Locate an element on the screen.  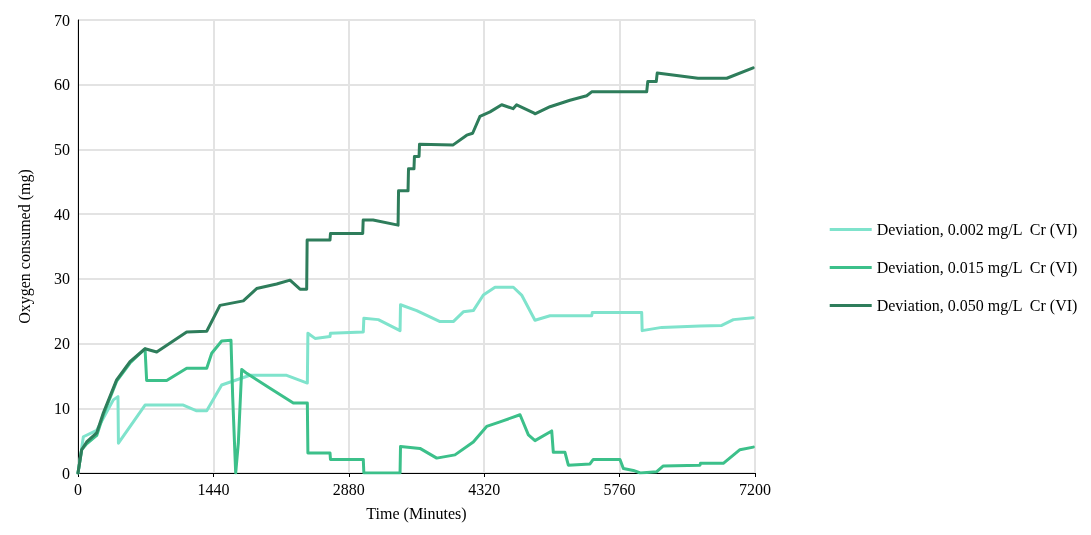
y-tick-label: 40 is located at coordinates (62, 214).